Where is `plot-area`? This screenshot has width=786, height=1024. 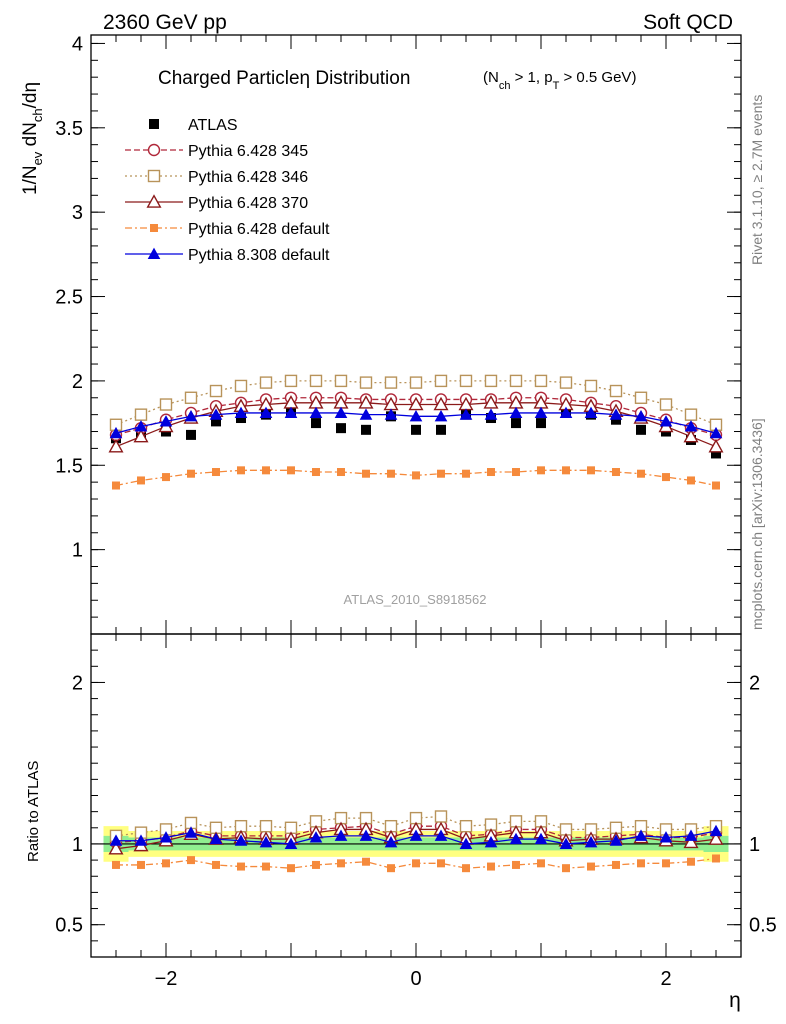 plot-area is located at coordinates (416, 841).